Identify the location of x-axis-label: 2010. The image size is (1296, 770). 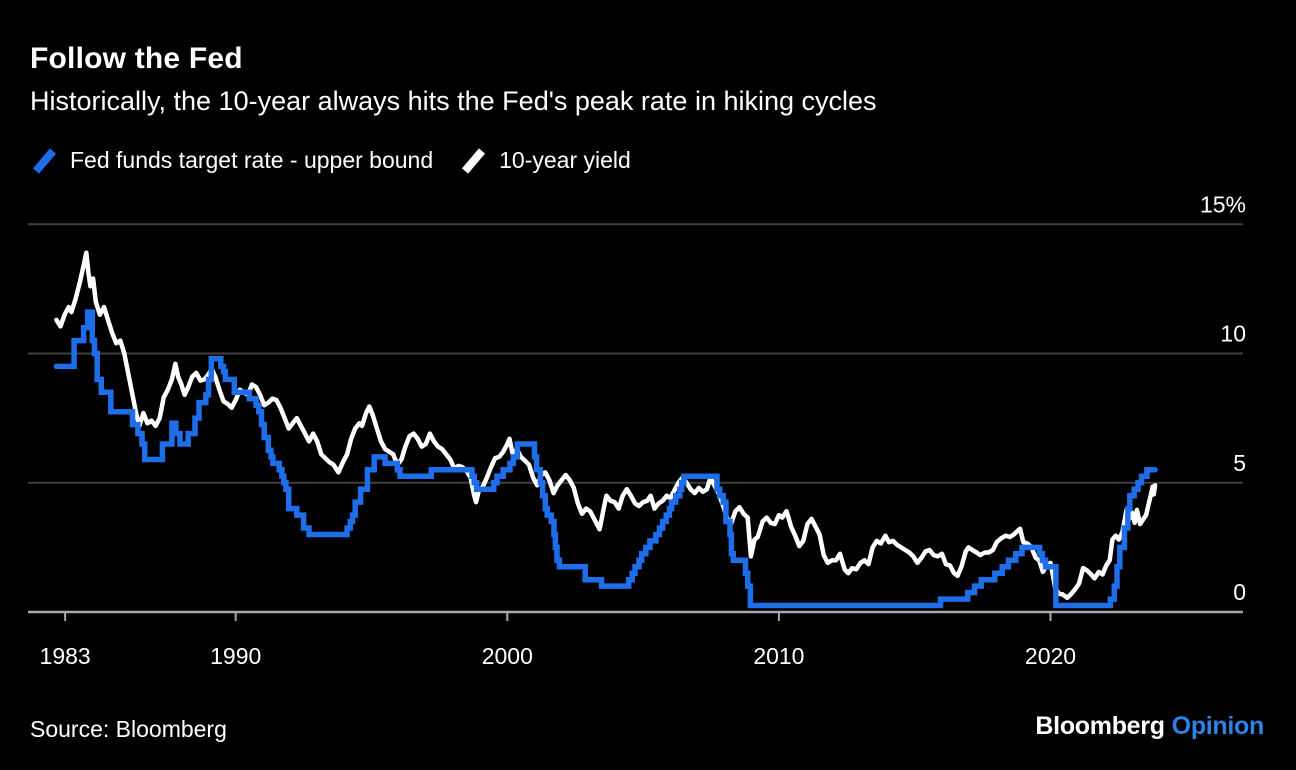
(778, 656).